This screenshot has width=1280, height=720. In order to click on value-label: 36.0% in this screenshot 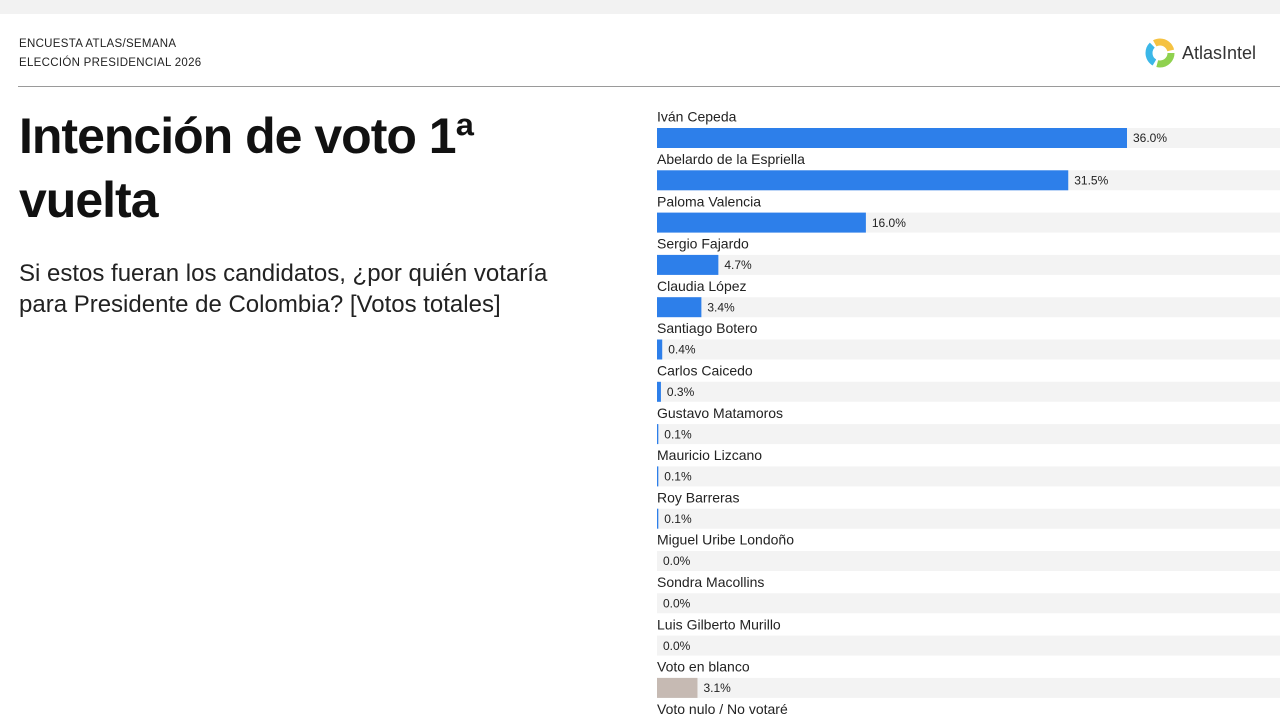, I will do `click(1150, 138)`.